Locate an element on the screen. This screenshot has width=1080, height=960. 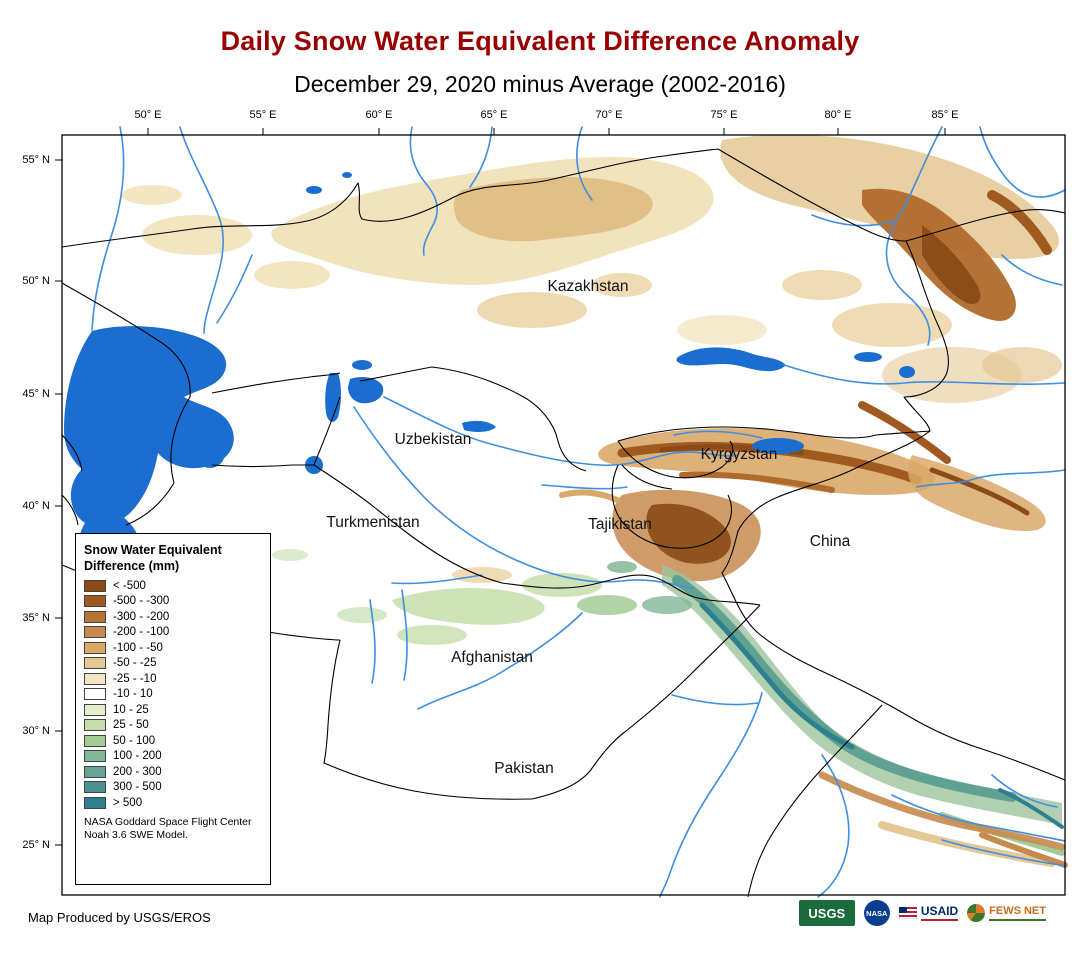
usaid-logo: USAID is located at coordinates (928, 912).